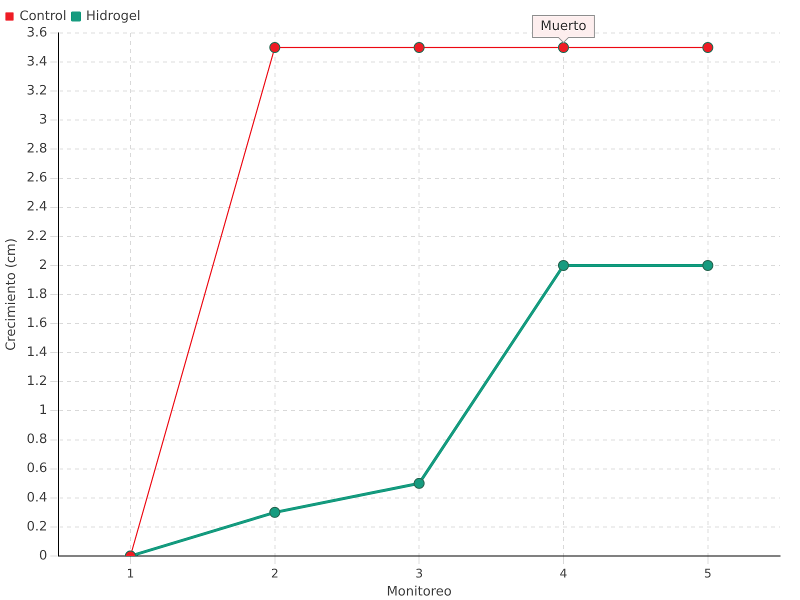 The image size is (800, 600). What do you see at coordinates (37, 62) in the screenshot?
I see `y-tick-label: 3.4` at bounding box center [37, 62].